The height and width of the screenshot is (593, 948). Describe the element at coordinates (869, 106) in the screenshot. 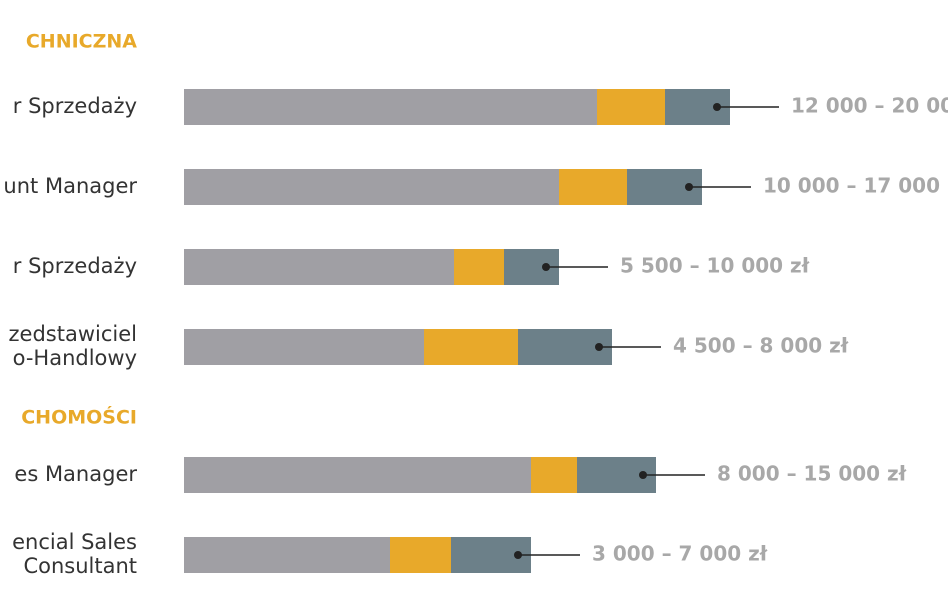

I see `range-label: 12 000 – 20 00` at that location.